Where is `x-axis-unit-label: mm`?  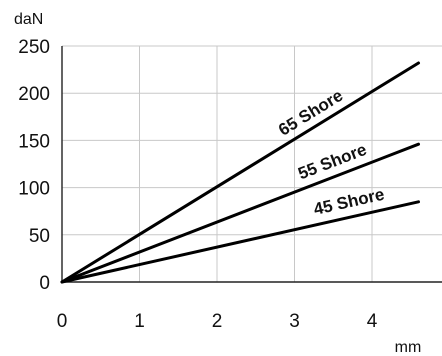 x-axis-unit-label: mm is located at coordinates (408, 347).